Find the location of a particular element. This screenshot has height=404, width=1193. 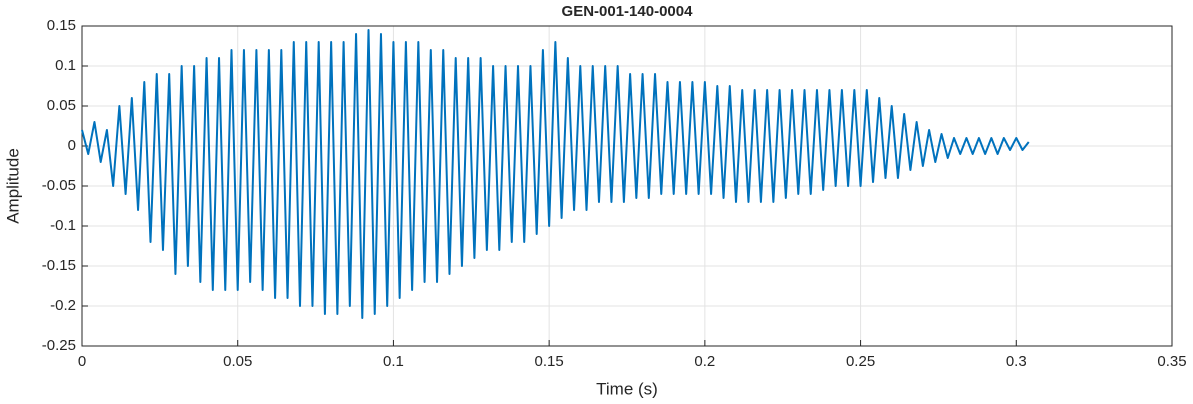

y-tick-label: -0.1 is located at coordinates (63, 225).